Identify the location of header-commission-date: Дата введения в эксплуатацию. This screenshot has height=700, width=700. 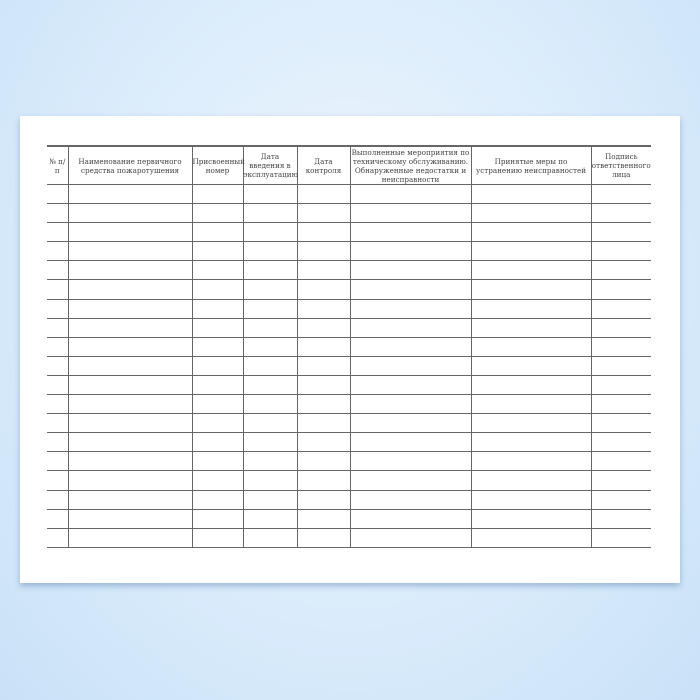
(270, 165).